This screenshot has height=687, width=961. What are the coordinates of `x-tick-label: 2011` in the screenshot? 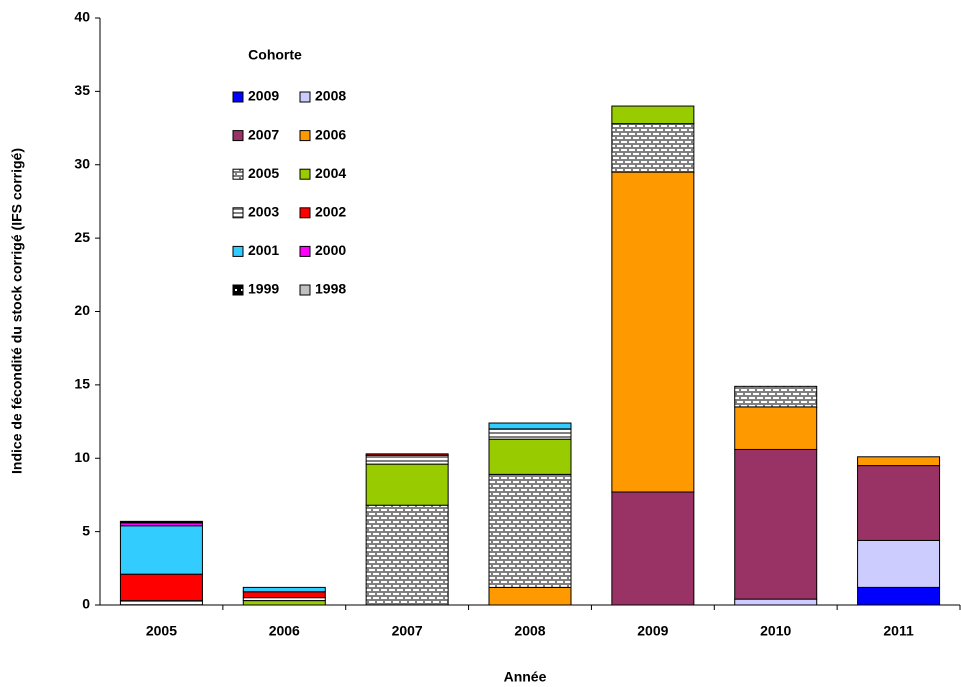 It's located at (898, 631).